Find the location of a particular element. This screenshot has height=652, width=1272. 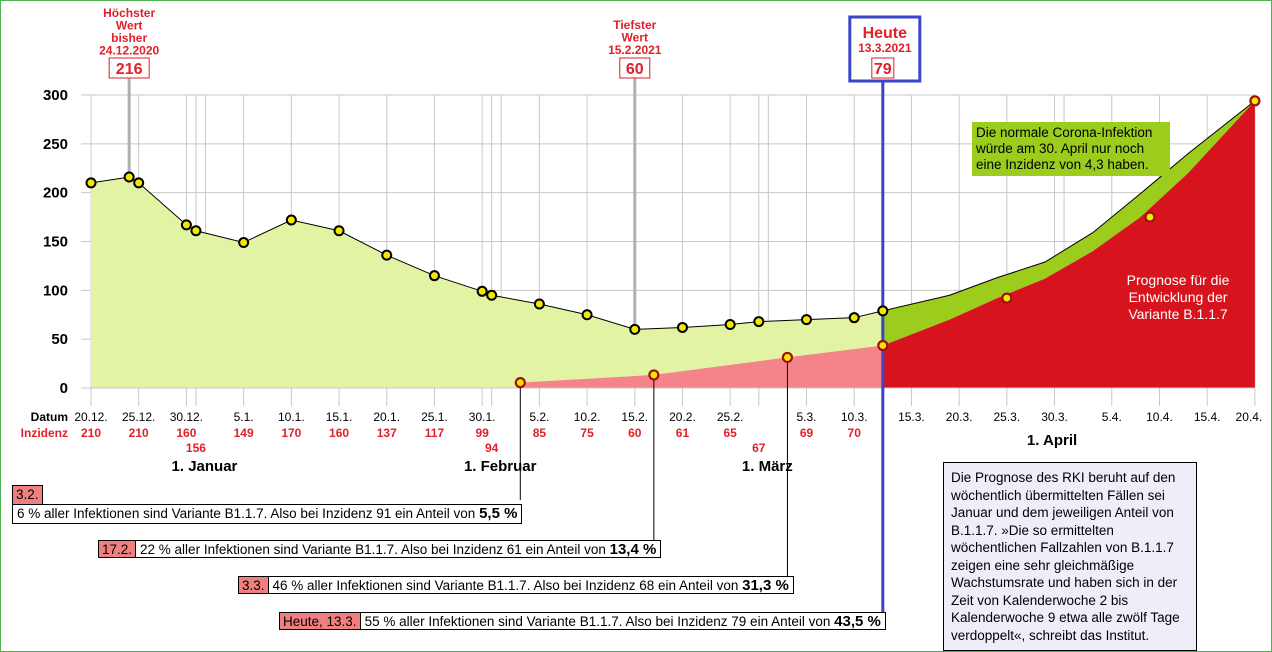

x-tick-date: 15.3. is located at coordinates (911, 417).